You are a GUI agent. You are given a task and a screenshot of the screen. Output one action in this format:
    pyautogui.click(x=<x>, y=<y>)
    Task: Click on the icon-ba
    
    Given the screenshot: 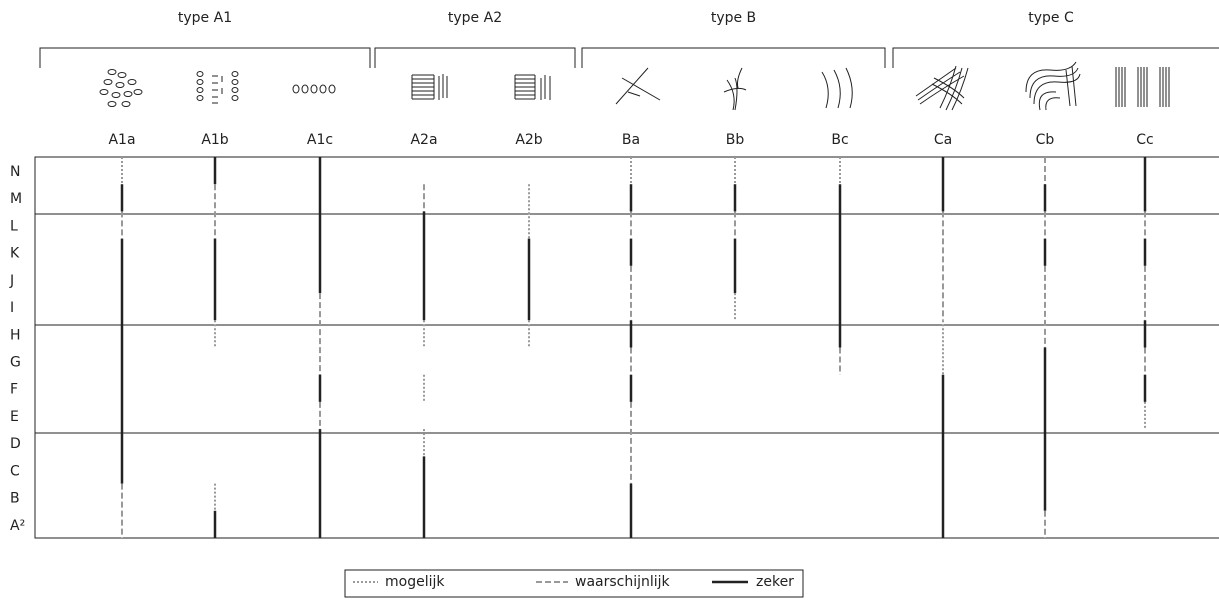 What is the action you would take?
    pyautogui.click(x=638, y=86)
    